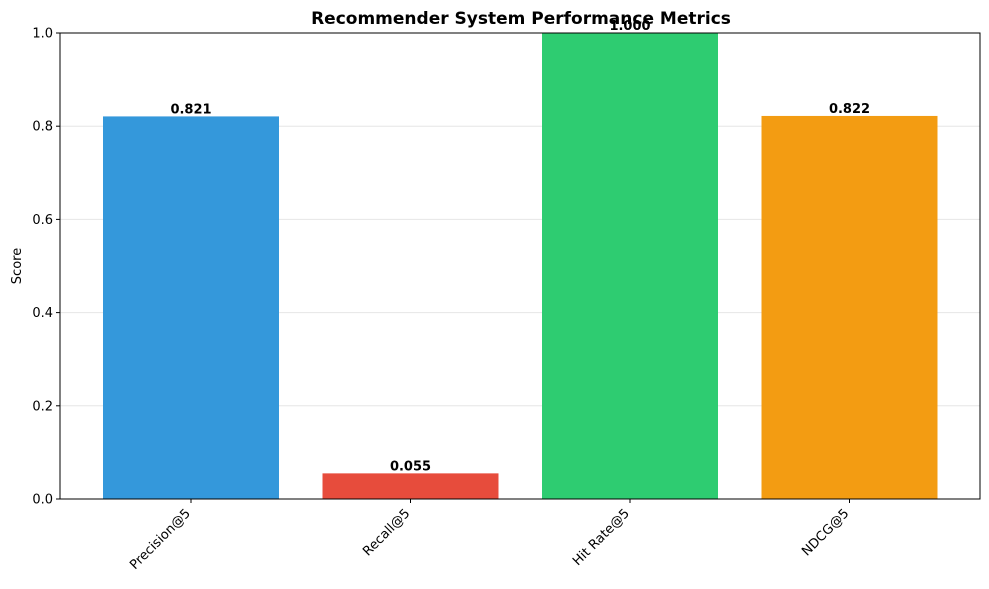 Image resolution: width=989 pixels, height=589 pixels. What do you see at coordinates (849, 109) in the screenshot?
I see `data-label: 0.822` at bounding box center [849, 109].